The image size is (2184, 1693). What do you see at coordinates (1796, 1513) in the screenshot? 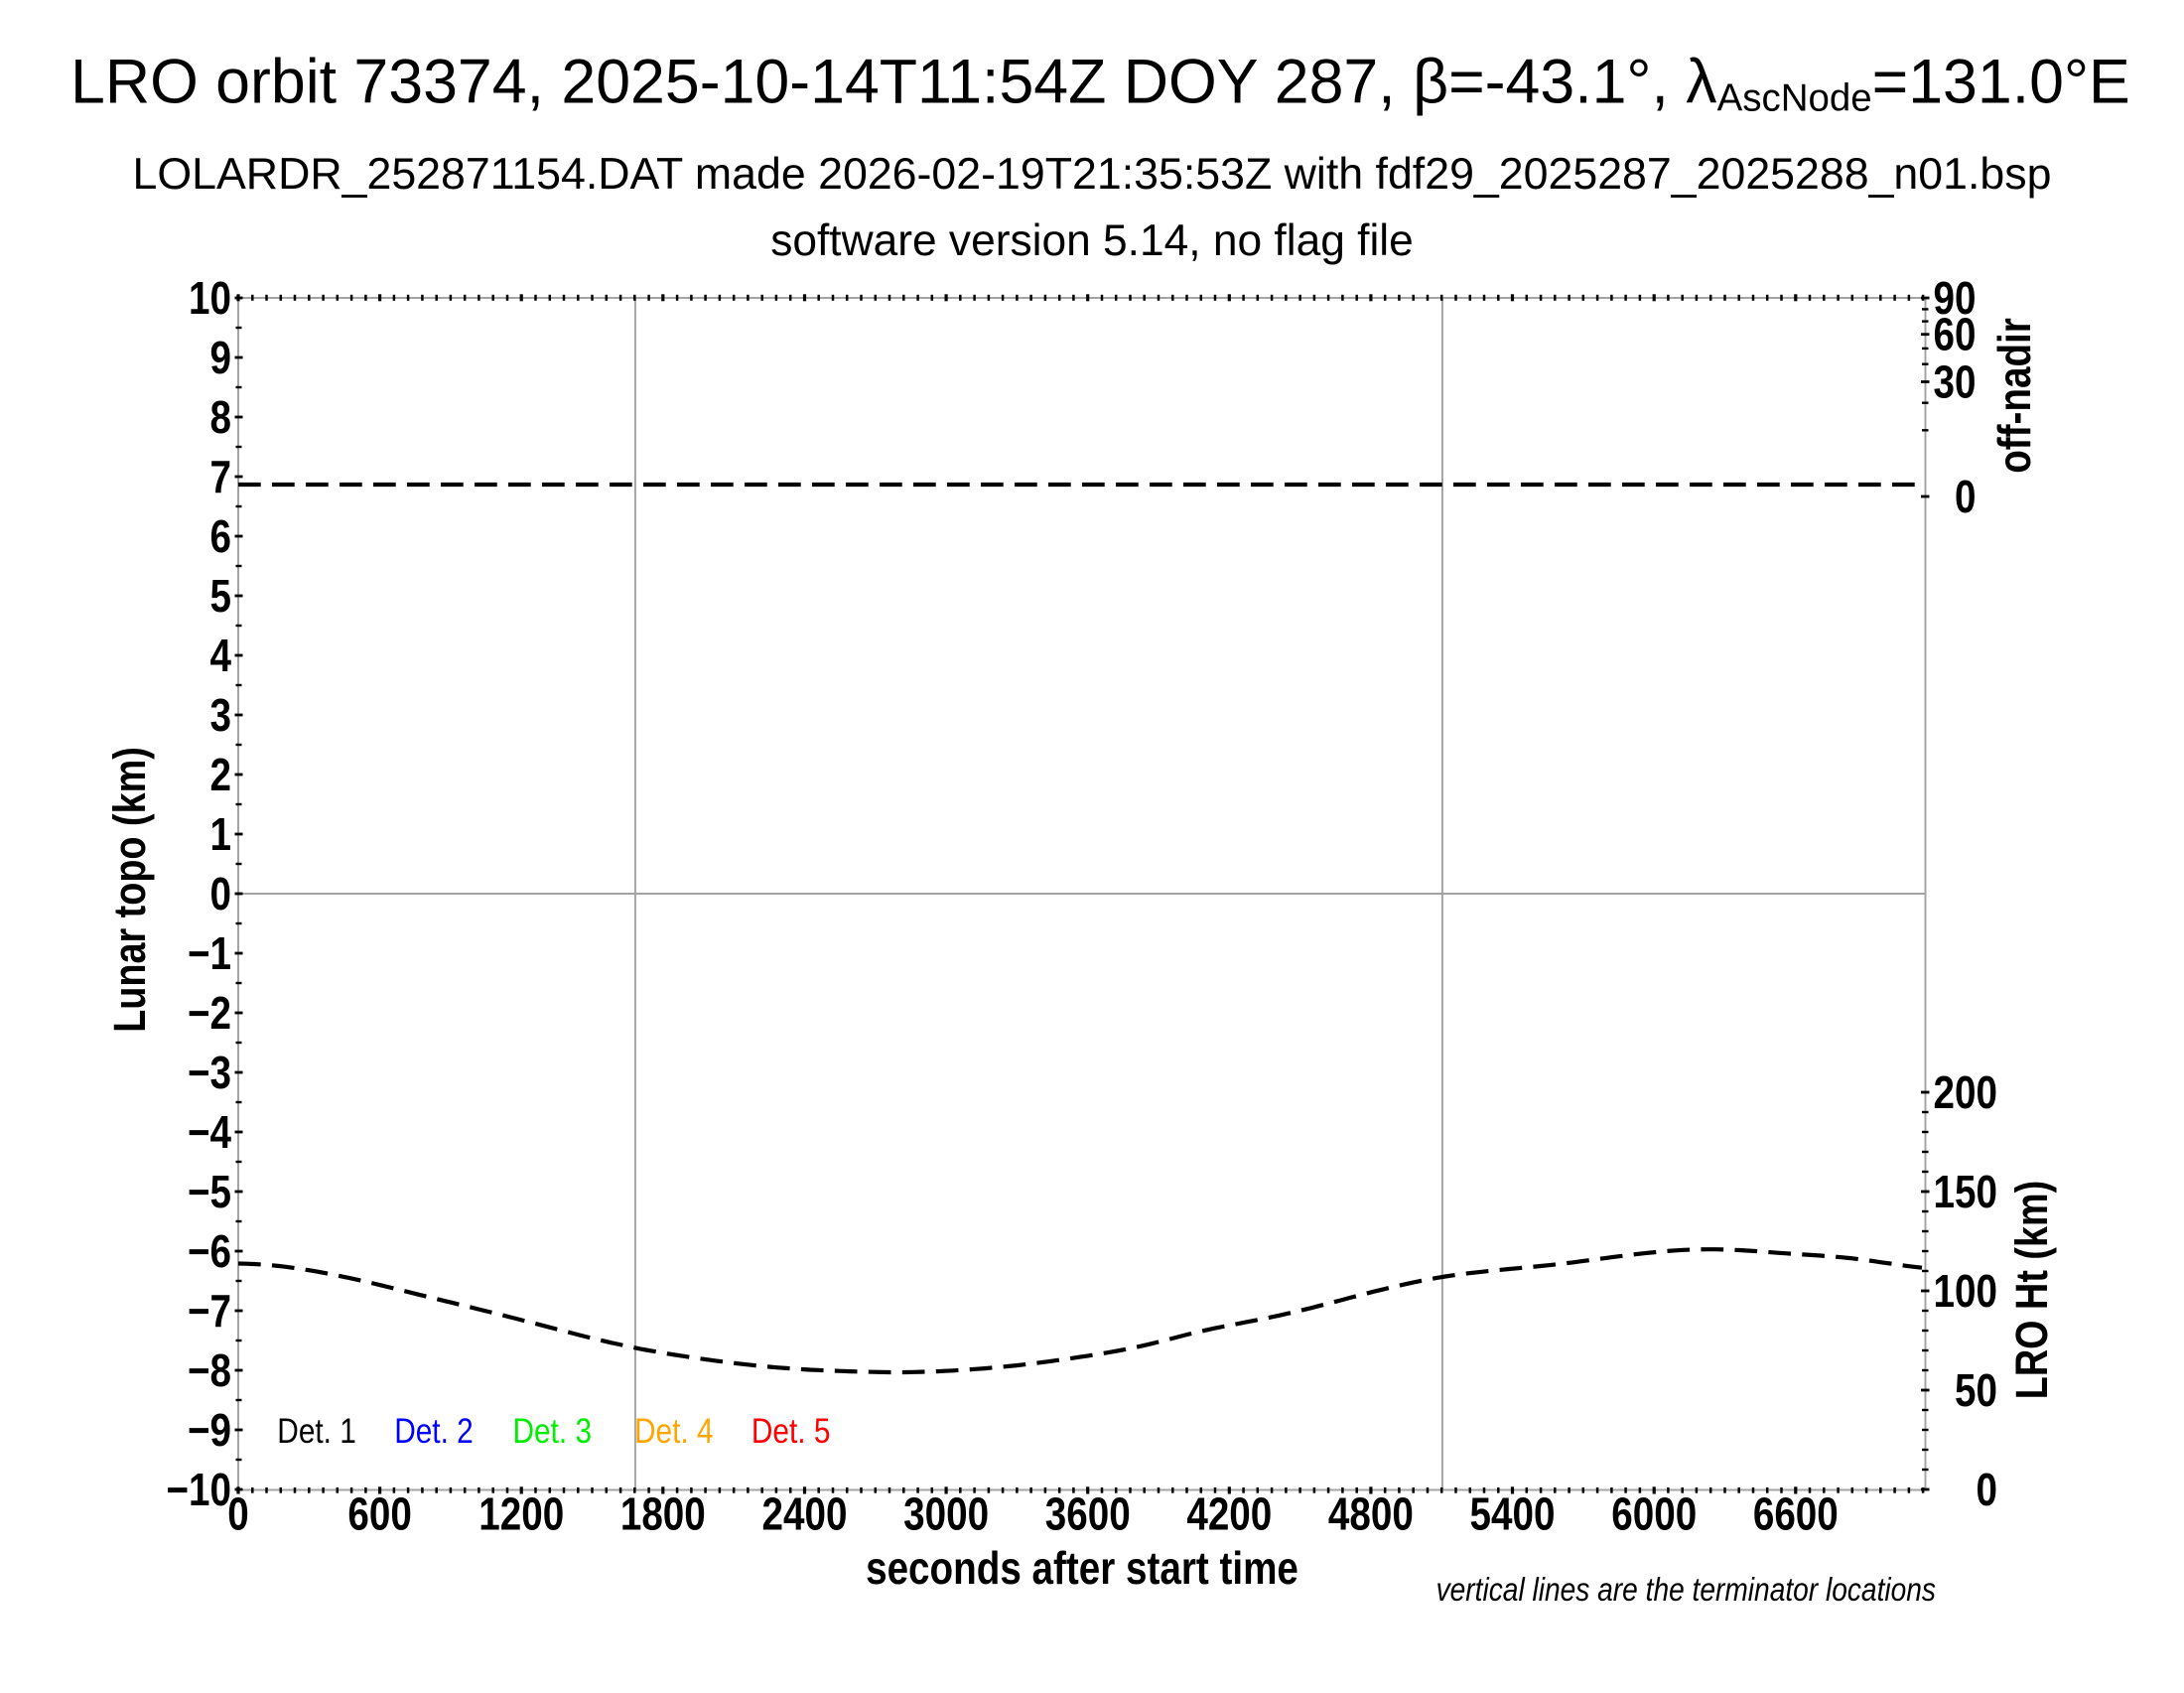
I see `svg-text: 6600` at bounding box center [1796, 1513].